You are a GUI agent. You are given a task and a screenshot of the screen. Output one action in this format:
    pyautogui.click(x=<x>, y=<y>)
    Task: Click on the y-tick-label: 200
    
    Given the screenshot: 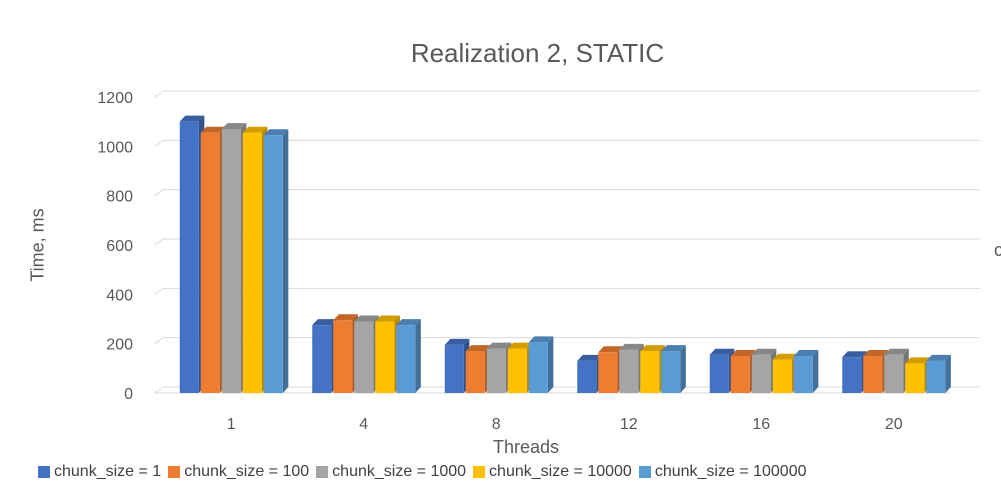 What is the action you would take?
    pyautogui.click(x=119, y=345)
    